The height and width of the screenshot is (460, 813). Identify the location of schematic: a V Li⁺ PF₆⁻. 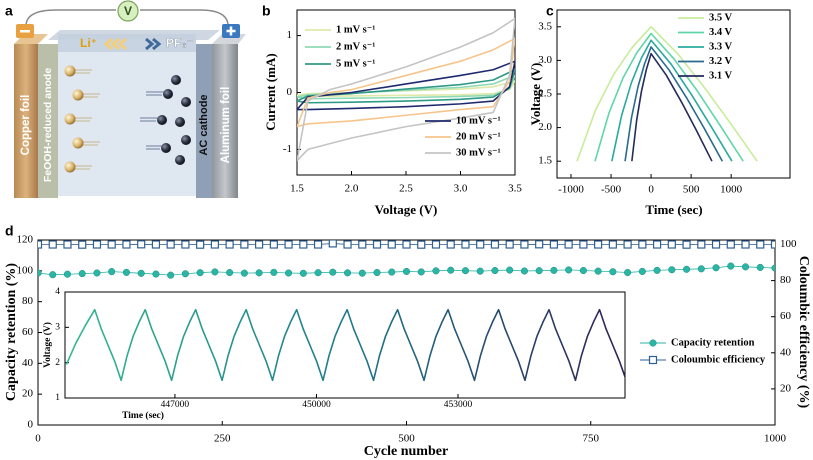
(125, 99).